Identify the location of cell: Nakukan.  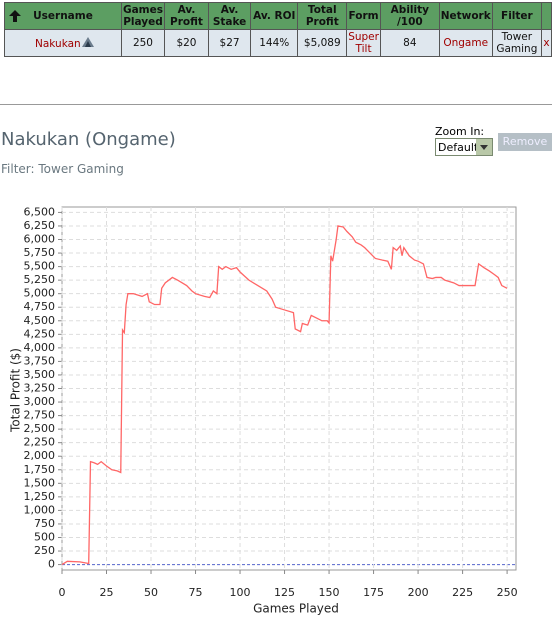
(63, 43).